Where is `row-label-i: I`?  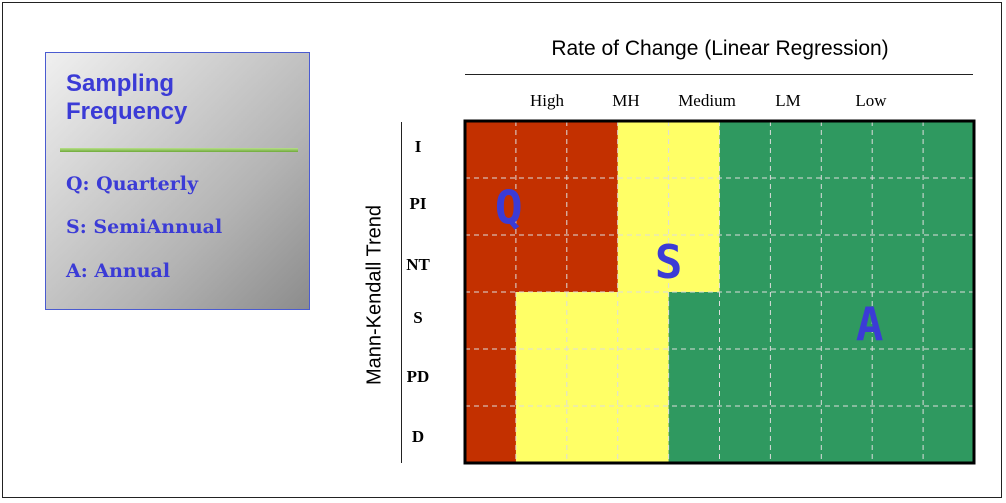 row-label-i: I is located at coordinates (418, 146).